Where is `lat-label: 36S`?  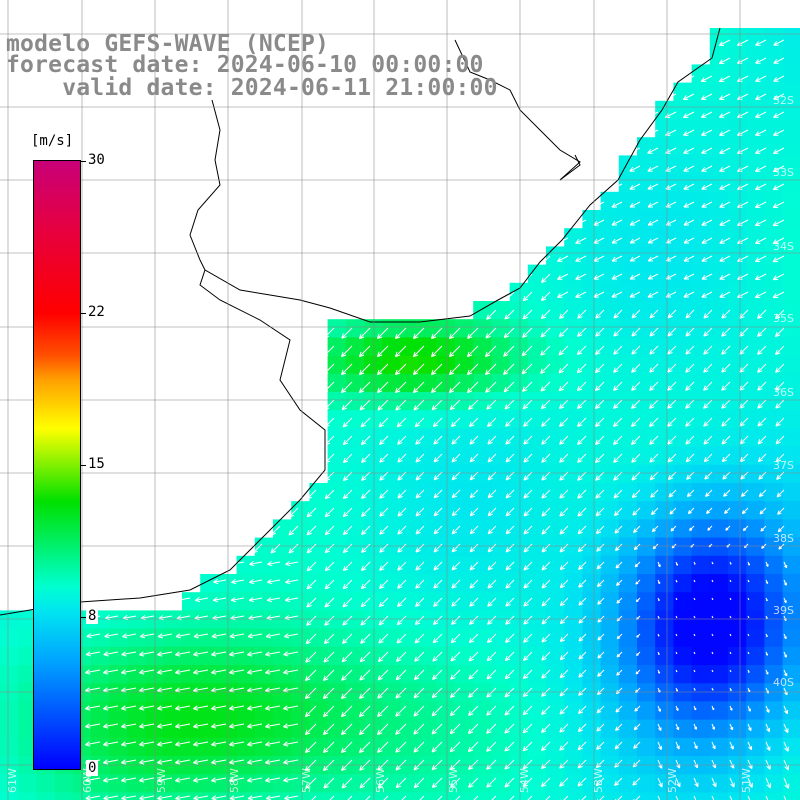 lat-label: 36S is located at coordinates (783, 392).